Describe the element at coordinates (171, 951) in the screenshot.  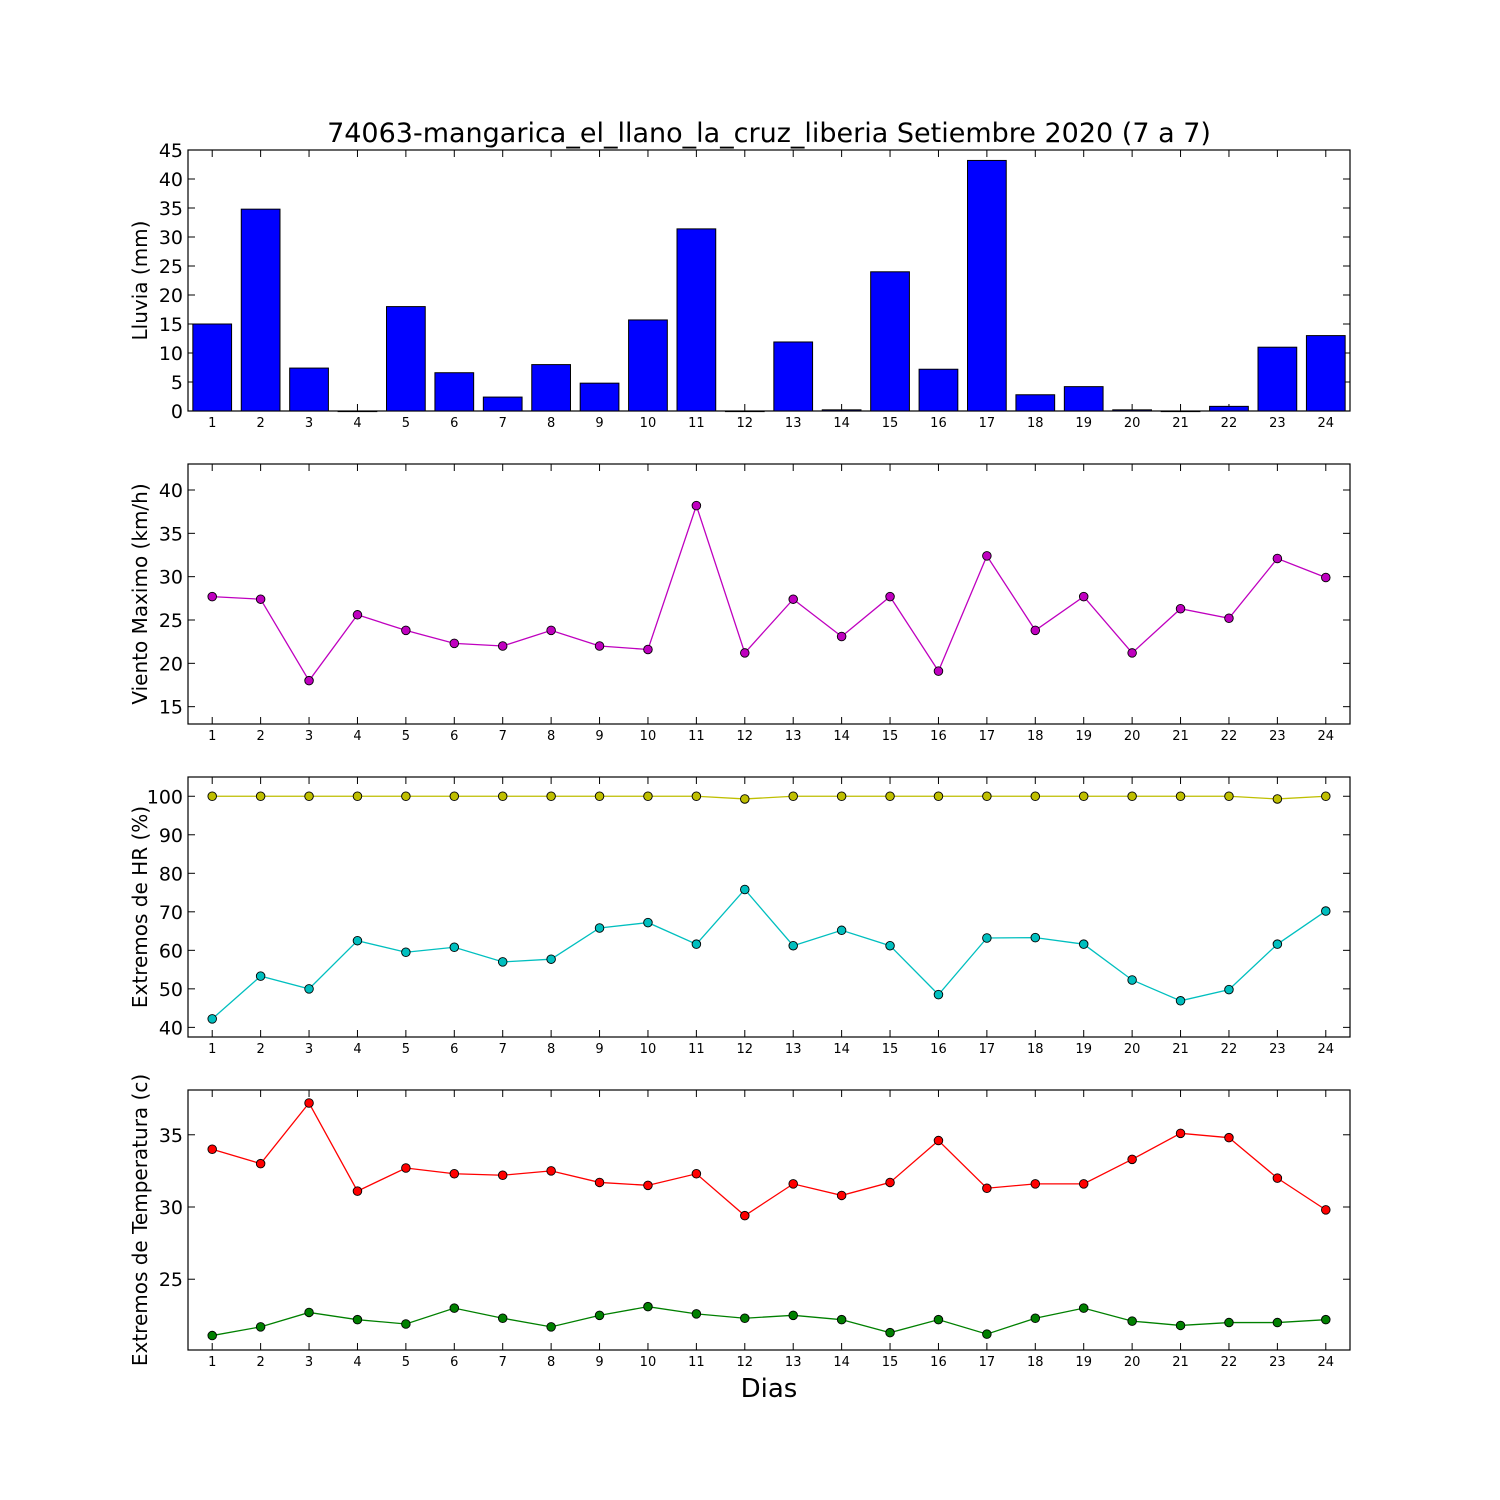
I see `y-tick-label: 60` at that location.